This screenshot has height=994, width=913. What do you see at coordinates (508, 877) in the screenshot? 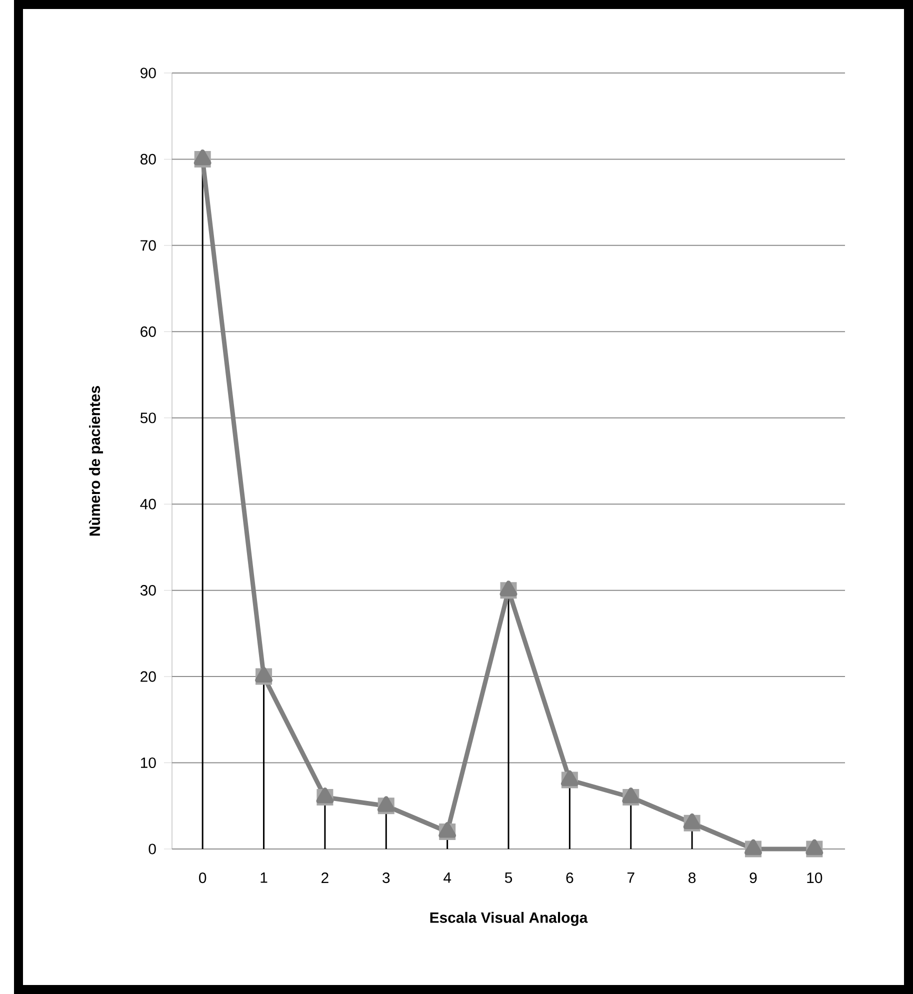
I see `x-tick-label: 5` at bounding box center [508, 877].